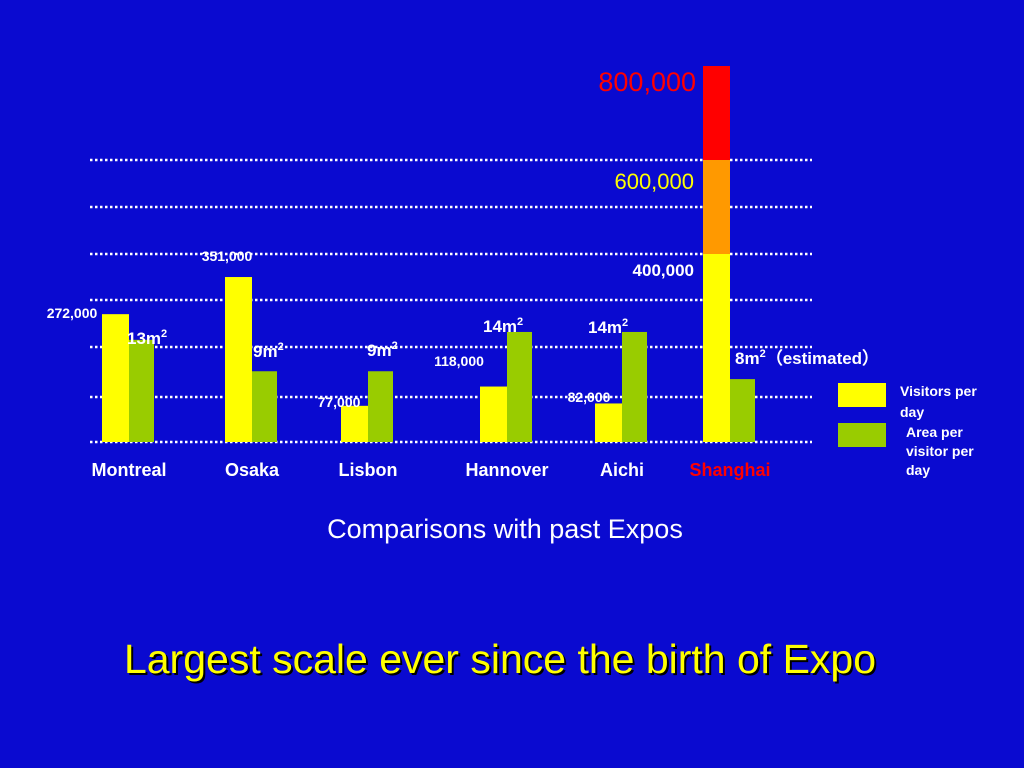  What do you see at coordinates (862, 395) in the screenshot?
I see `legend-swatch-visitors` at bounding box center [862, 395].